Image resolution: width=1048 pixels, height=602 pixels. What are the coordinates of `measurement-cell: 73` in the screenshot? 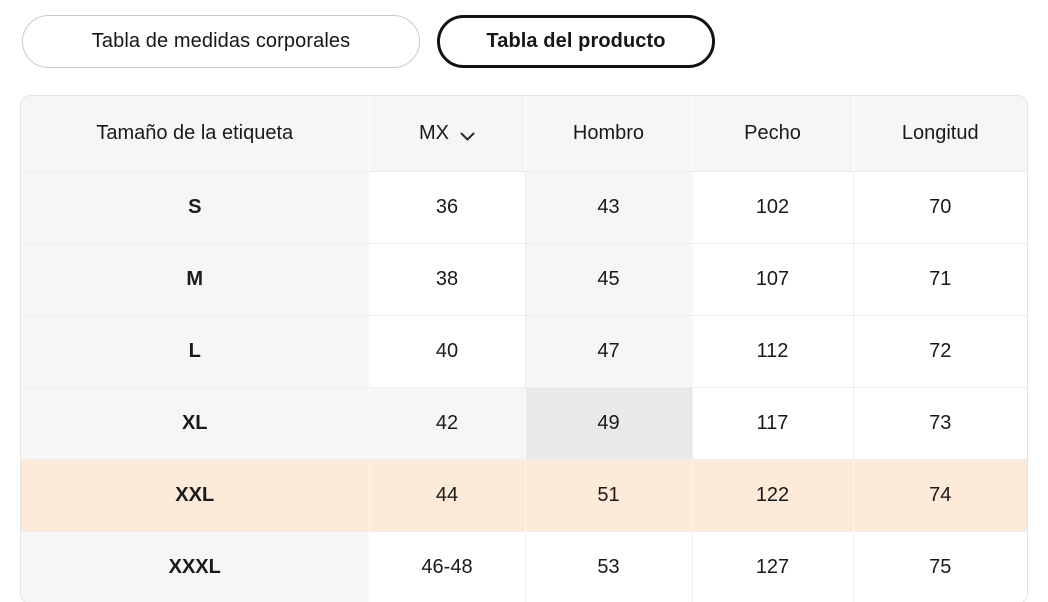 It's located at (940, 423).